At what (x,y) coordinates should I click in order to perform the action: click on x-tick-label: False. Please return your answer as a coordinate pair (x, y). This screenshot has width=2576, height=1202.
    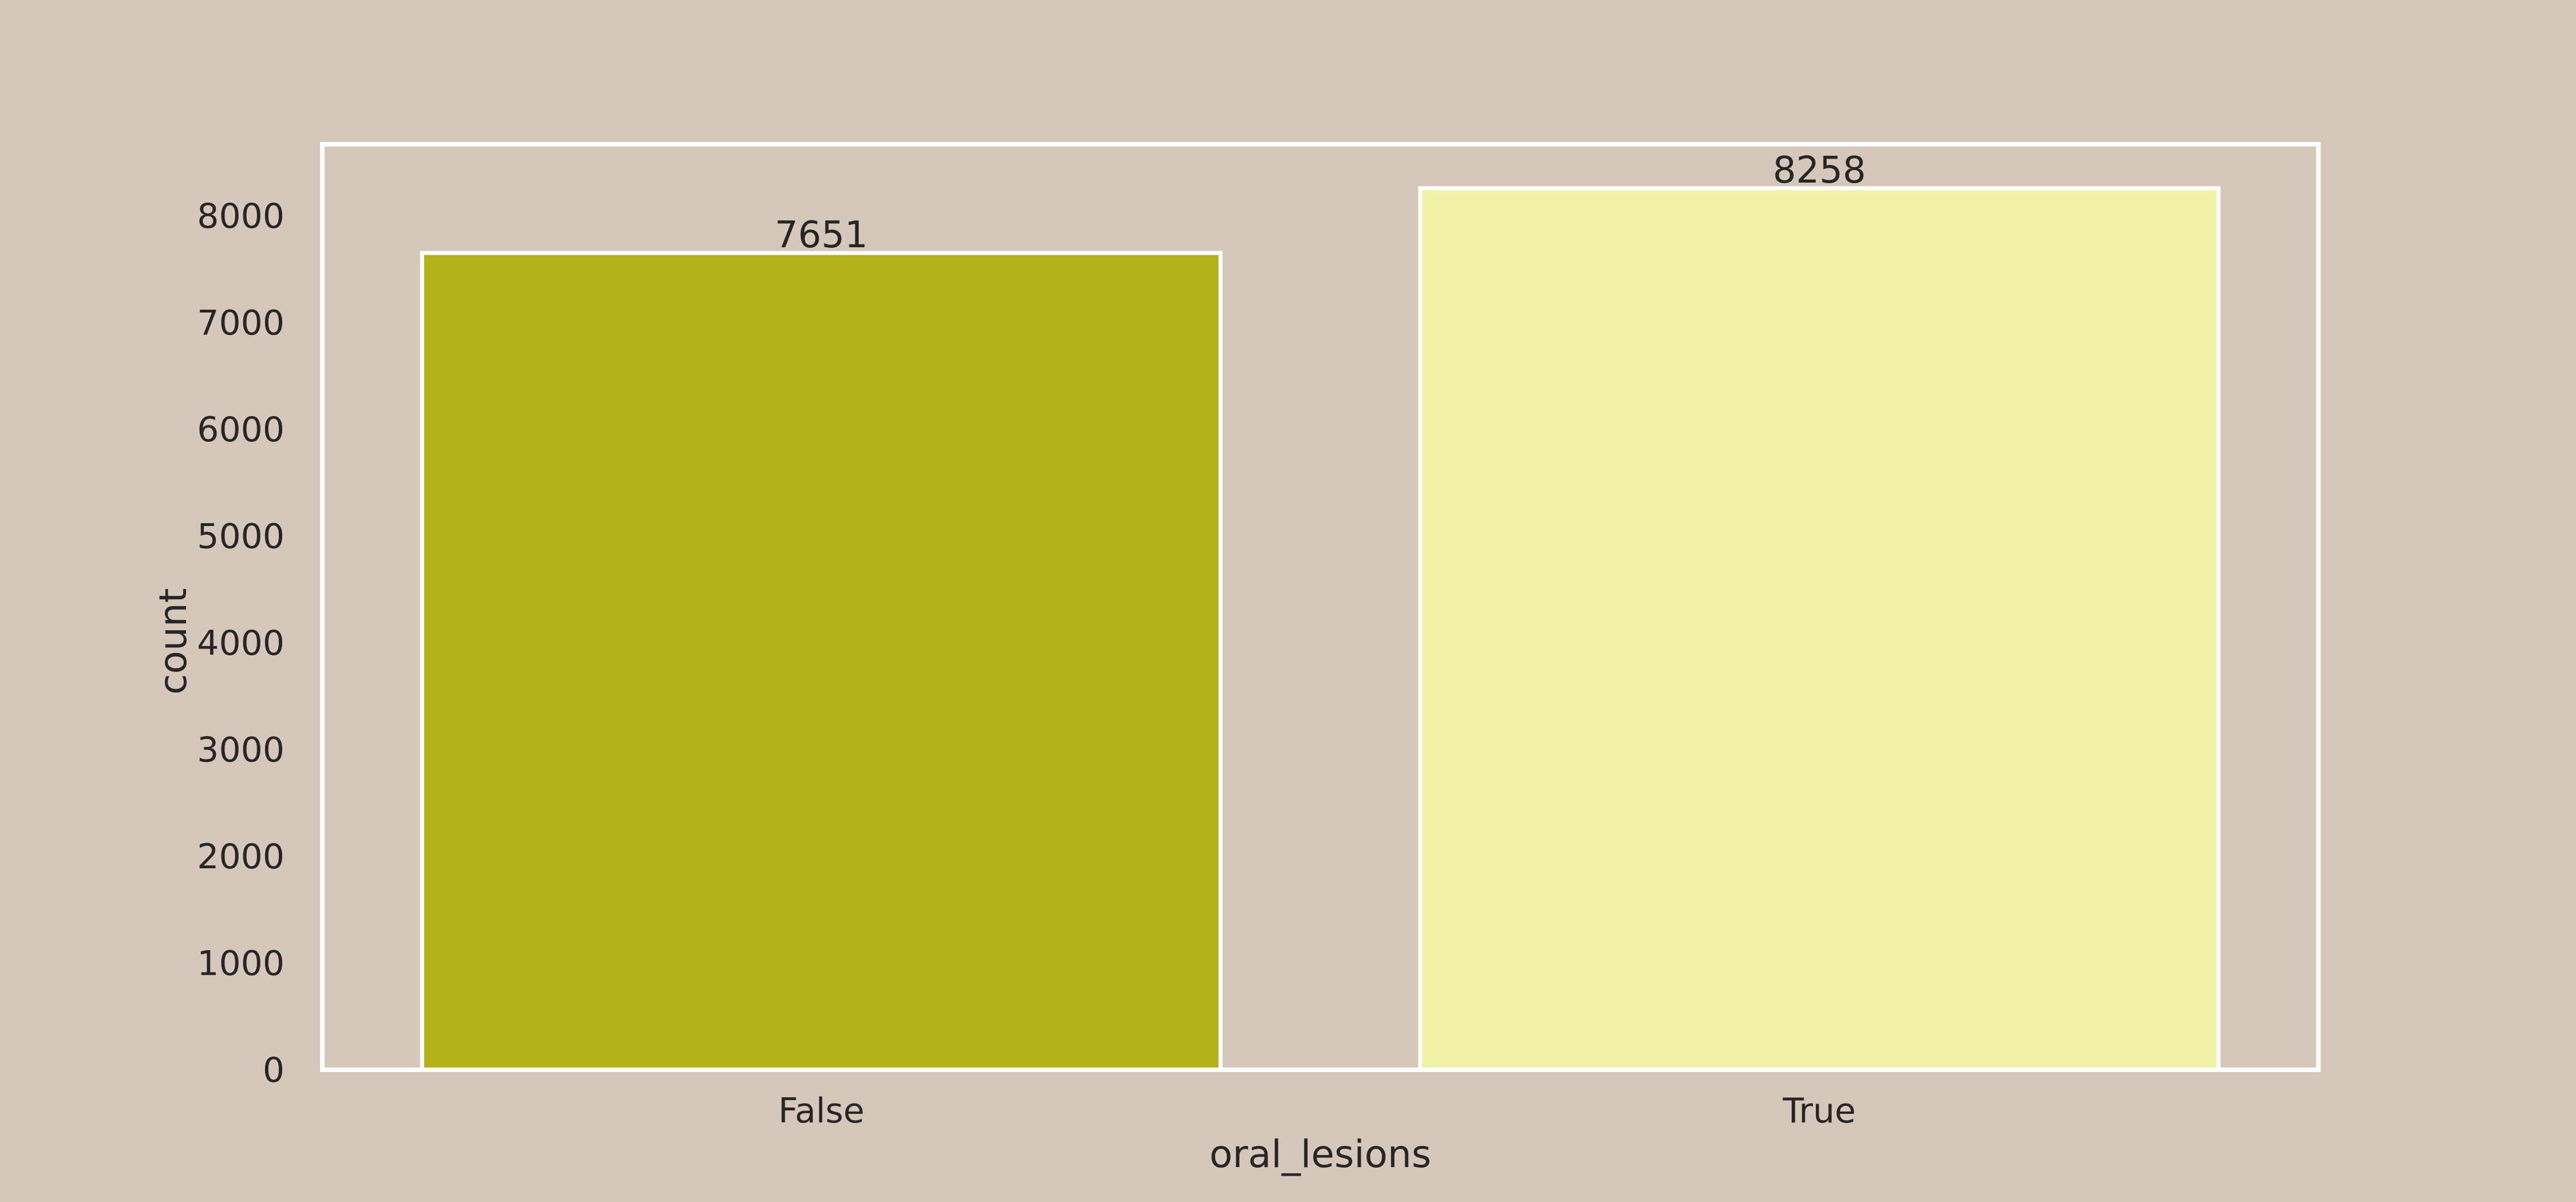
    Looking at the image, I should click on (821, 1111).